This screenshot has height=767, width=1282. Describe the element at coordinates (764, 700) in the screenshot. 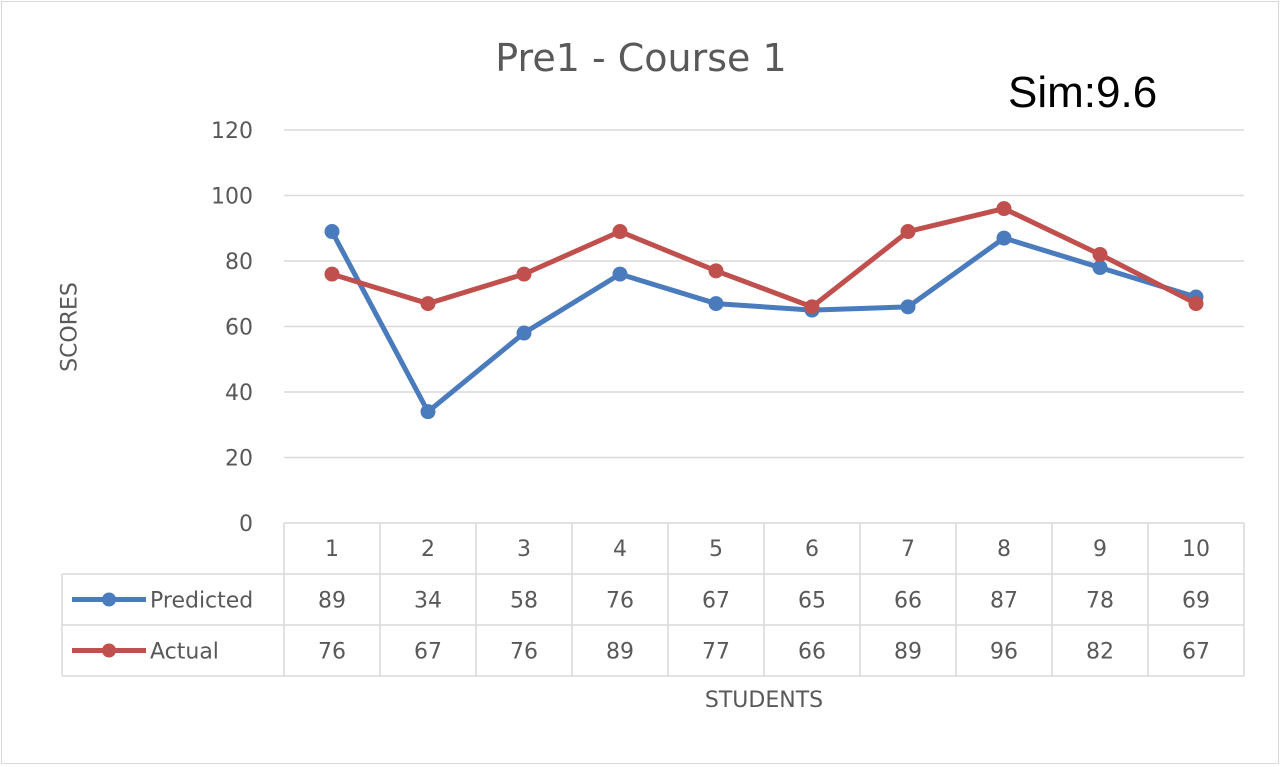

I see `x-axis-title: STUDENTS` at that location.